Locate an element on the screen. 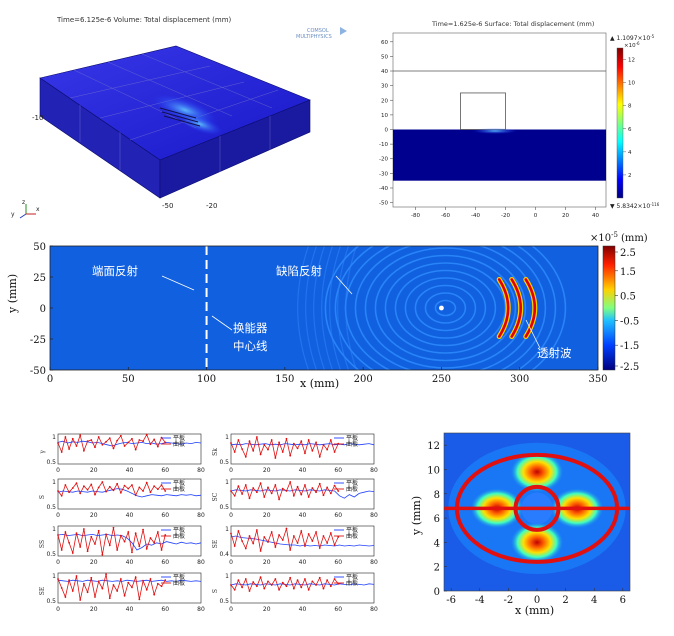  tick-a-3: -20 is located at coordinates (211, 206).